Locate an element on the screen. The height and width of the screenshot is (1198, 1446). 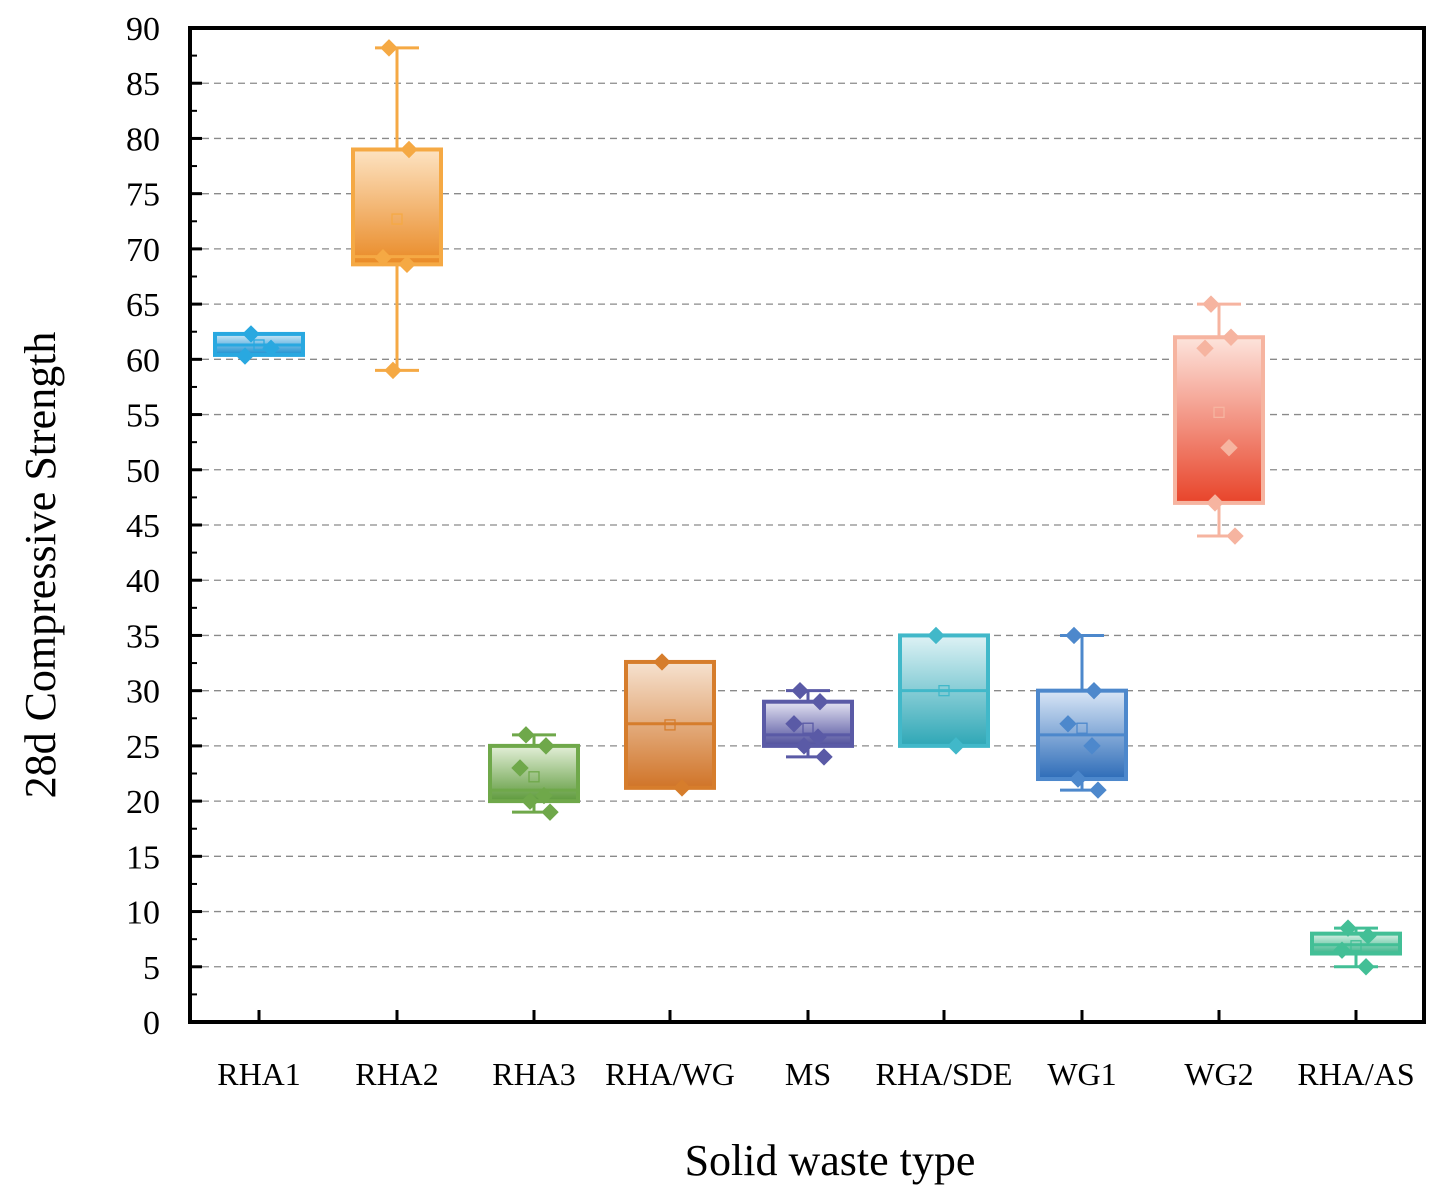
x-tick-label: RHA1 is located at coordinates (259, 1074).